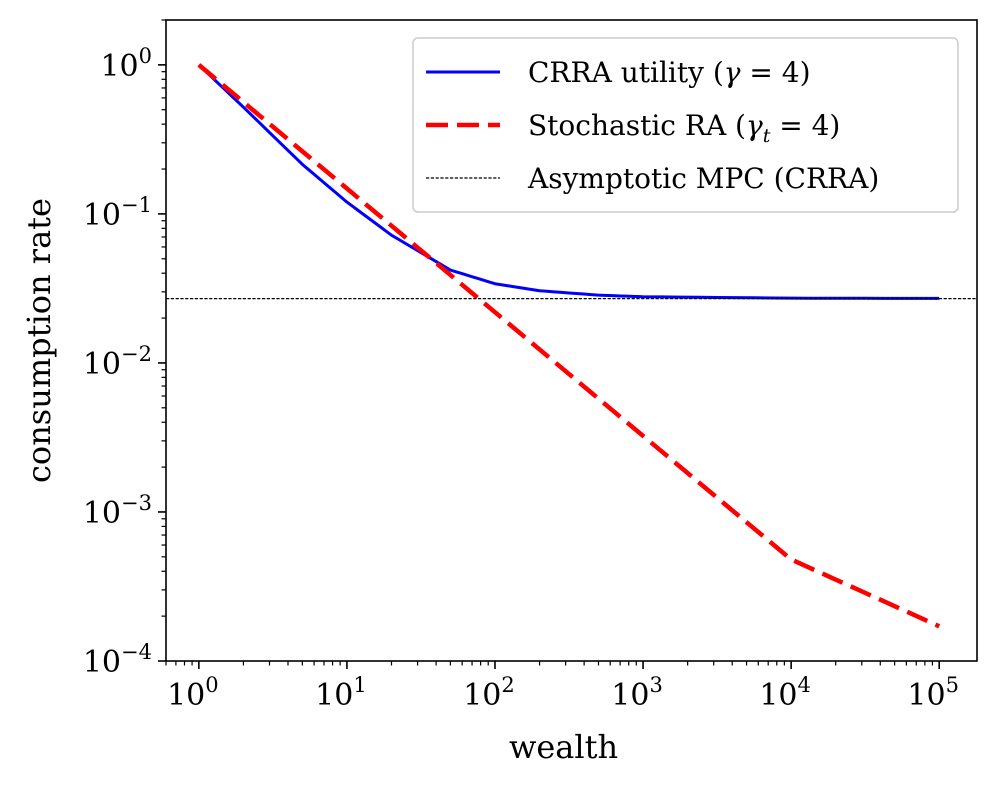 The height and width of the screenshot is (790, 997). Describe the element at coordinates (684, 128) in the screenshot. I see `legend-label: Stochastic RA (γt = 4)` at that location.